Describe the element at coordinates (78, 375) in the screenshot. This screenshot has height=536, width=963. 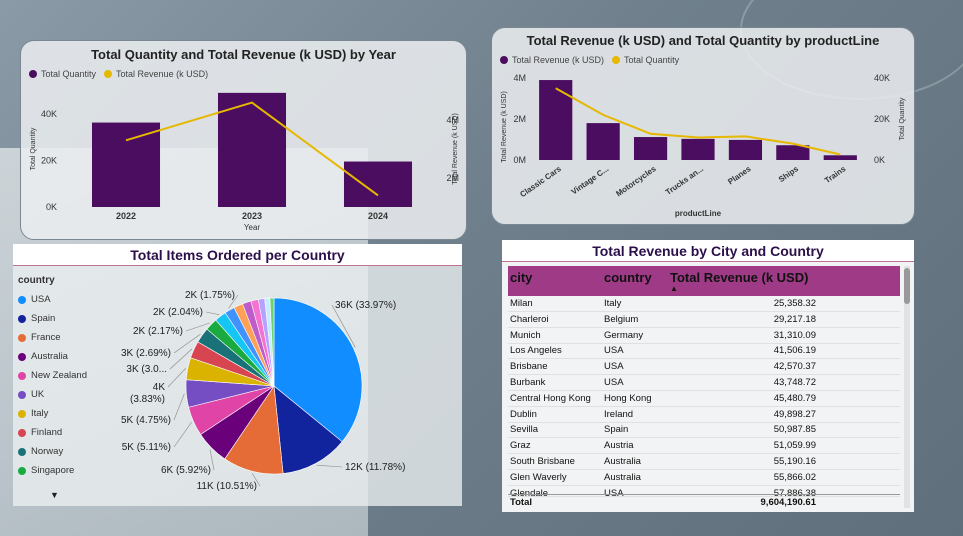
I see `legend-item-new-zealand: New Zealand` at that location.